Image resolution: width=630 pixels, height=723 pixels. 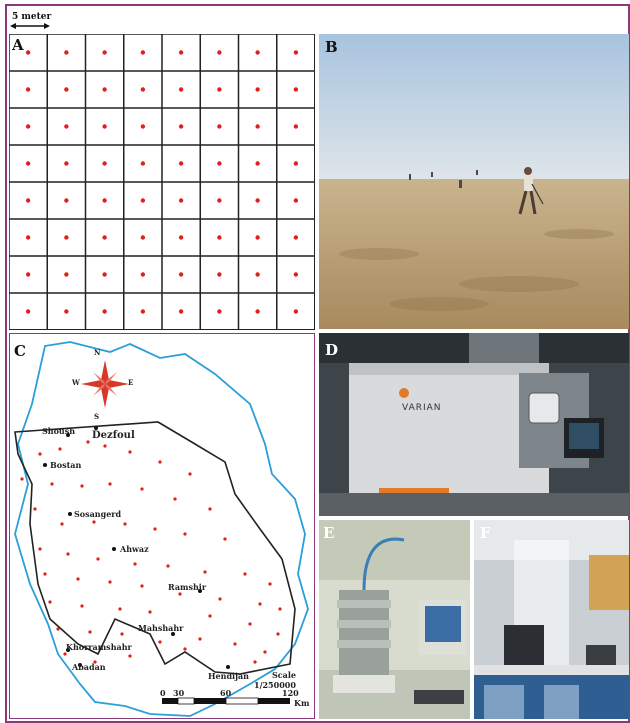 What do you see at coordinates (329, 533) in the screenshot?
I see `panel-label-e: E` at bounding box center [329, 533].